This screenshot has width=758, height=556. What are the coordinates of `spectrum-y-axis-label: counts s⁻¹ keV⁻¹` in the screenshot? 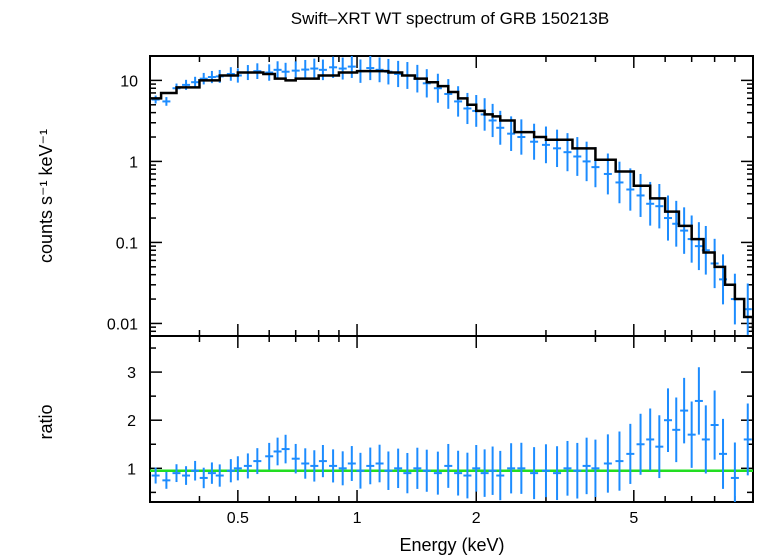 It's located at (46, 196).